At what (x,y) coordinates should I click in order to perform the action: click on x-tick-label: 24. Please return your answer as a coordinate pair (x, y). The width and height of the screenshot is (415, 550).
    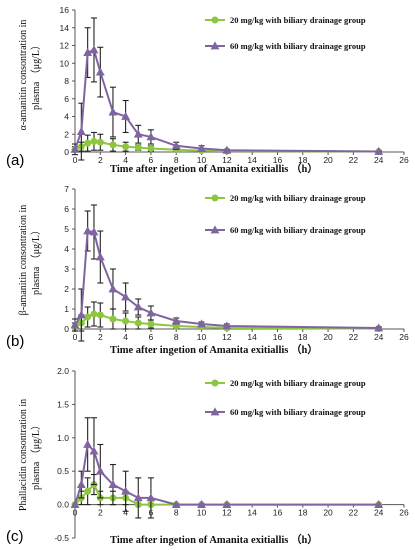
    Looking at the image, I should click on (379, 337).